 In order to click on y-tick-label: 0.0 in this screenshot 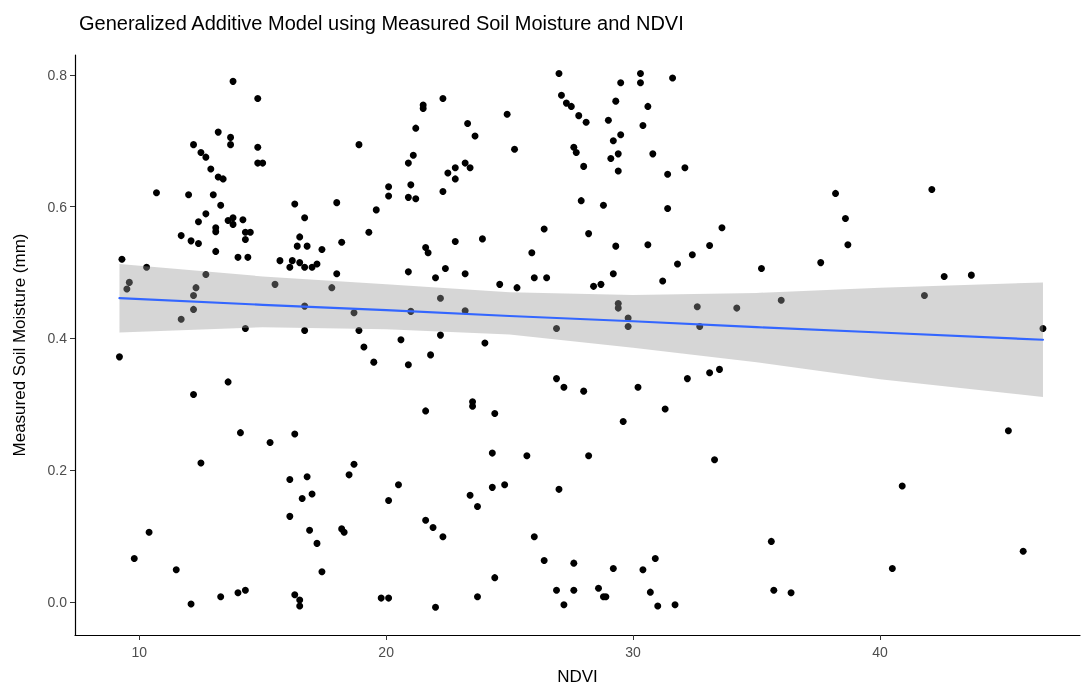, I will do `click(57, 602)`.